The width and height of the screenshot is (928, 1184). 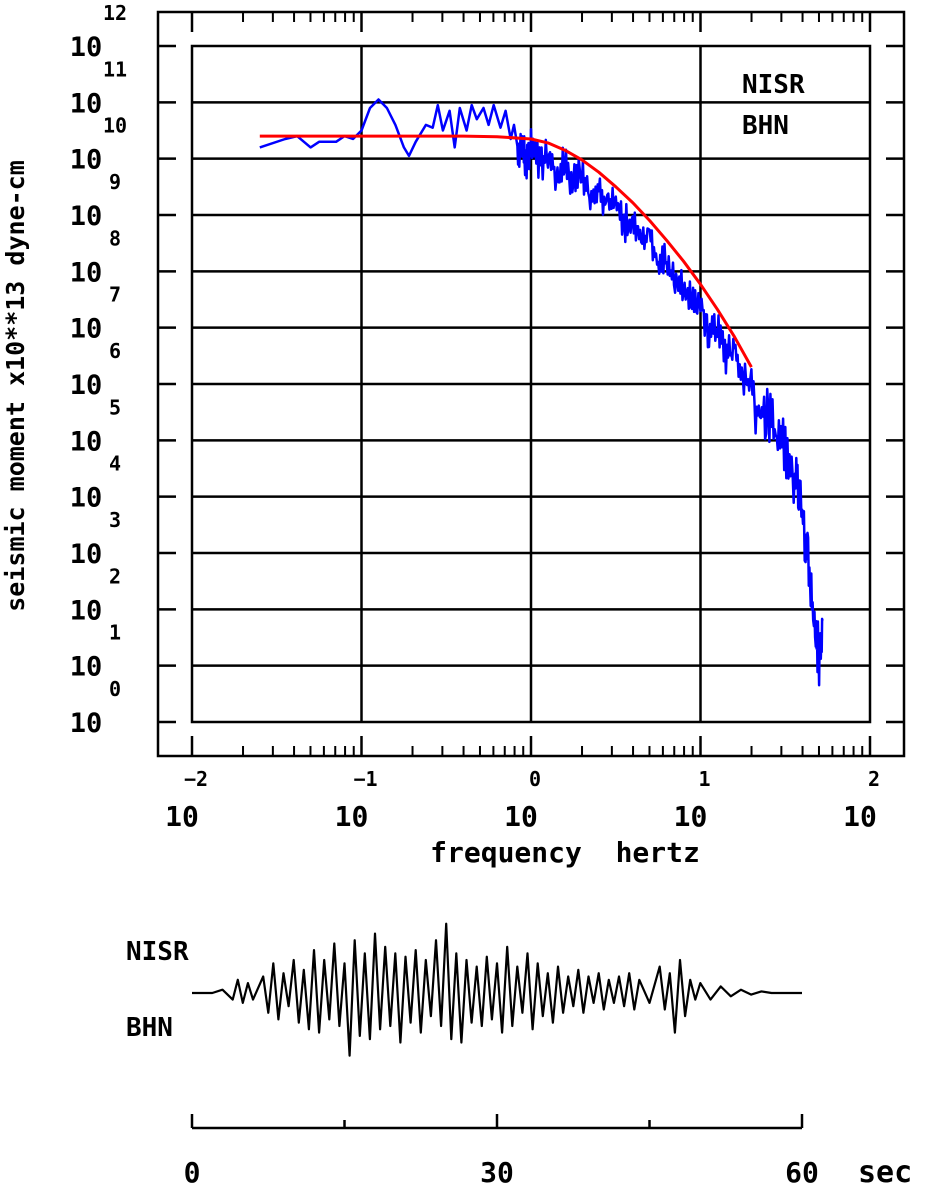 I want to click on x-tick-exponent: 2, so click(x=874, y=779).